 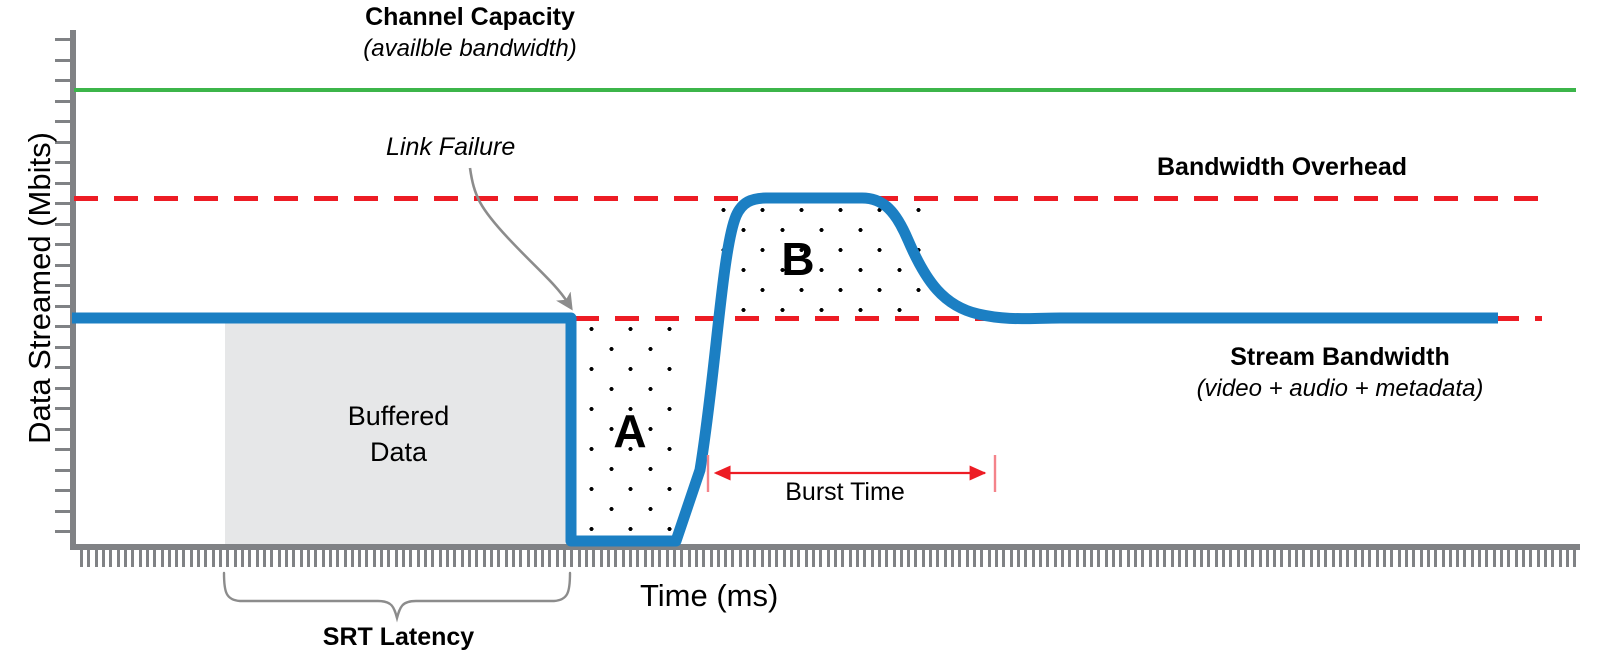 I want to click on buffered-data-label: Buffered Data, so click(x=398, y=434).